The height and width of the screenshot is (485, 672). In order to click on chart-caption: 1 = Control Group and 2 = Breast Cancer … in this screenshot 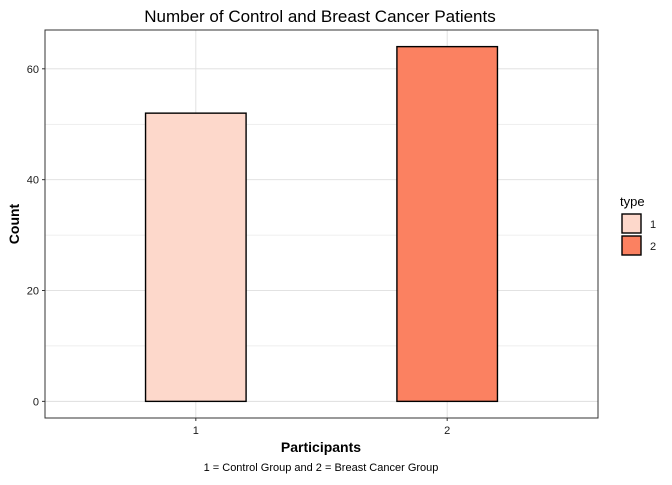, I will do `click(321, 468)`.